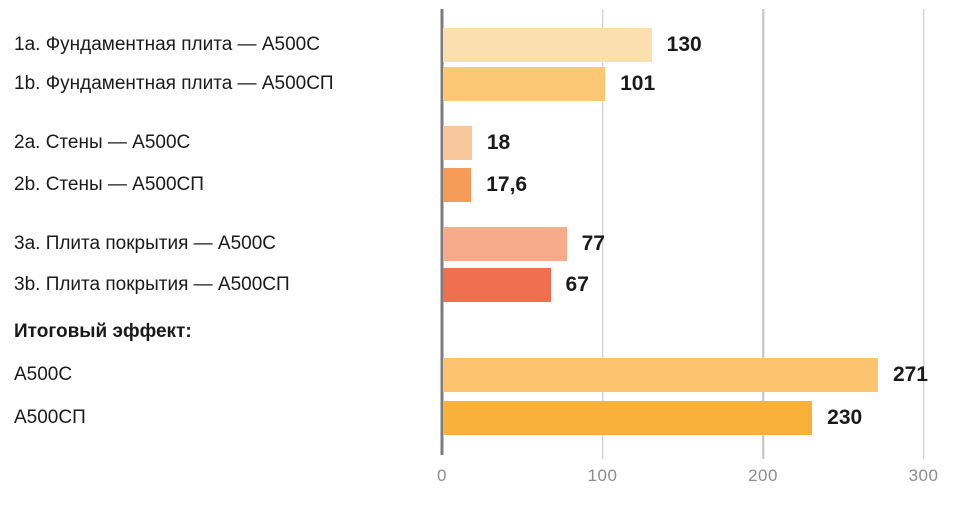  I want to click on bar-row: 2a. Стены — А500С 18, so click(476, 143).